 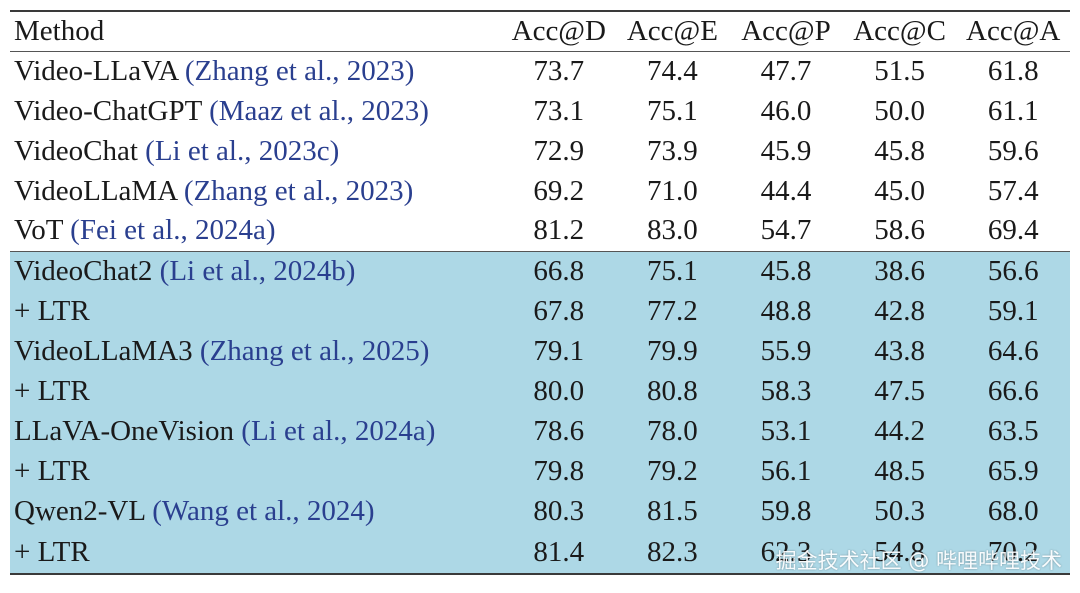 I want to click on value-cell-acc-p: 62.3, so click(x=786, y=553).